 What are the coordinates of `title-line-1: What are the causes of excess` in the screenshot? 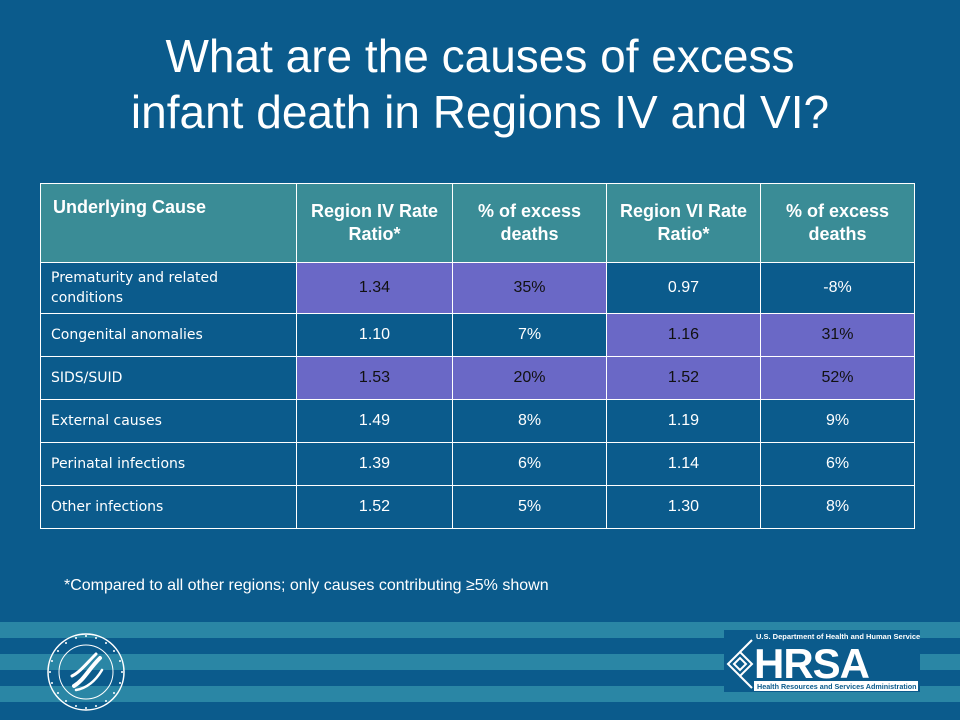 It's located at (480, 56).